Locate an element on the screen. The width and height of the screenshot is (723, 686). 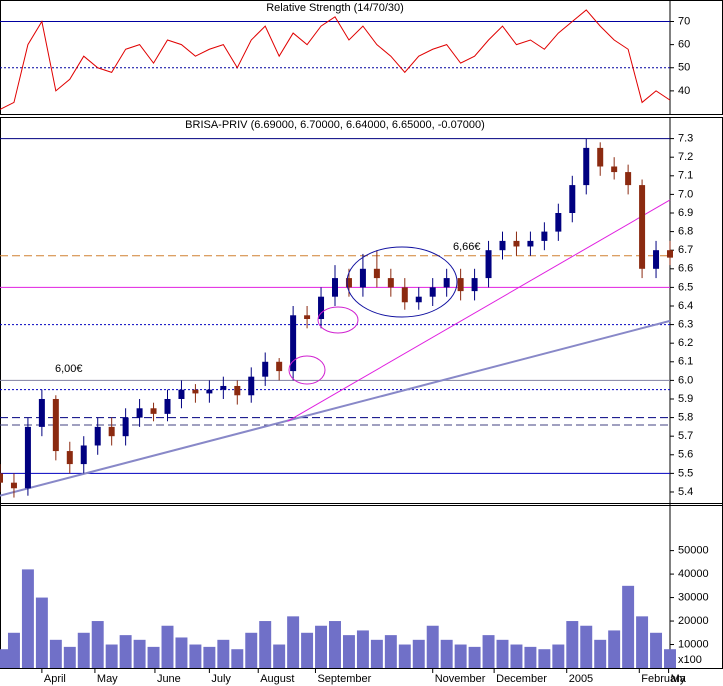
y-tick-label: 7.0 is located at coordinates (685, 194).